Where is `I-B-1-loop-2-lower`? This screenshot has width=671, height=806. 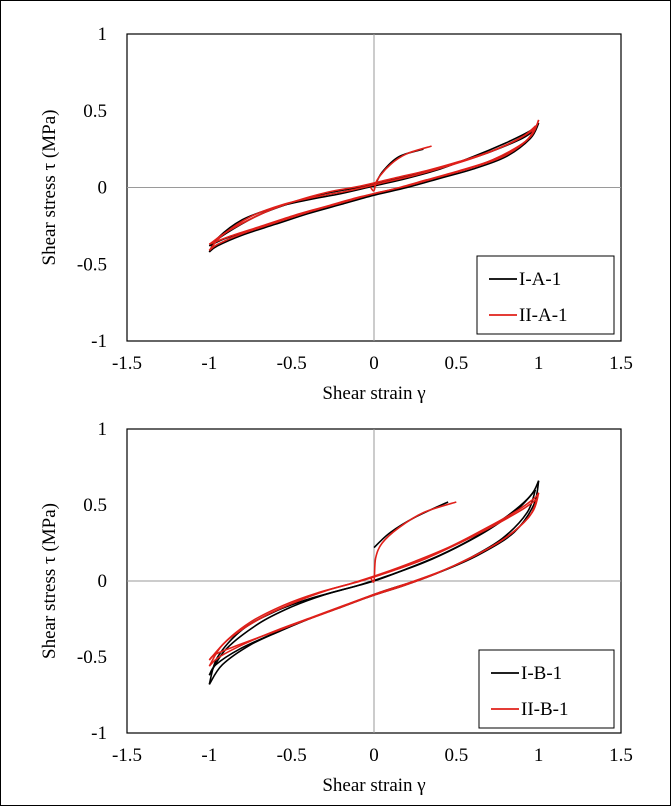
I-B-1-loop-2-lower is located at coordinates (372, 582).